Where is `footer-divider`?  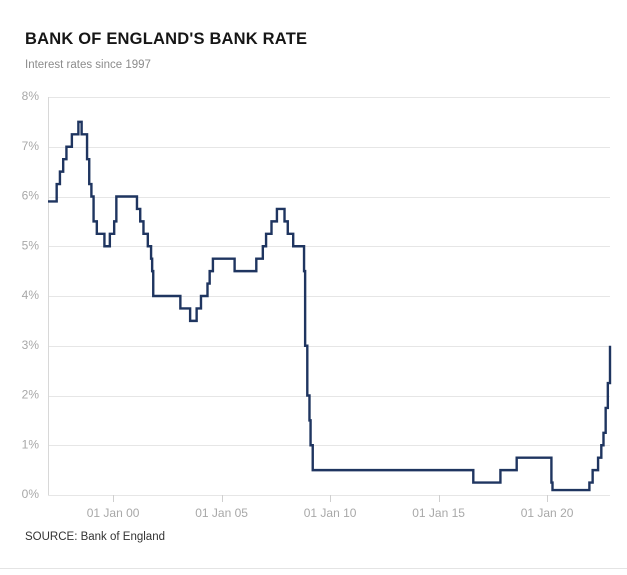
footer-divider is located at coordinates (313, 568).